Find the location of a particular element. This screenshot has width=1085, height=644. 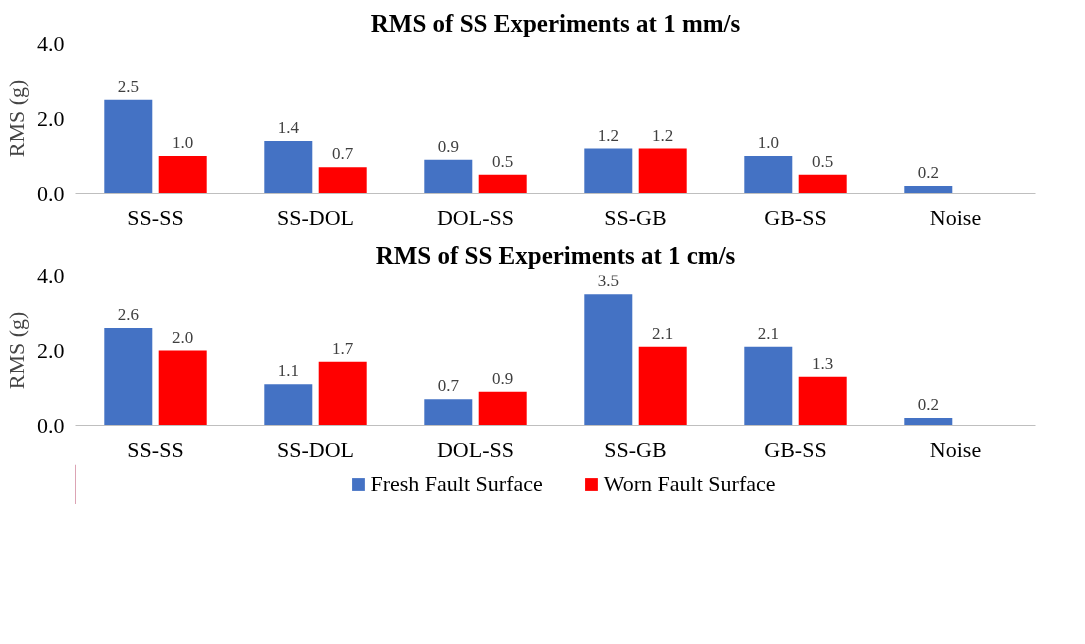

chart-title: RMS of SS Experiments at 1 mm/s is located at coordinates (555, 23).